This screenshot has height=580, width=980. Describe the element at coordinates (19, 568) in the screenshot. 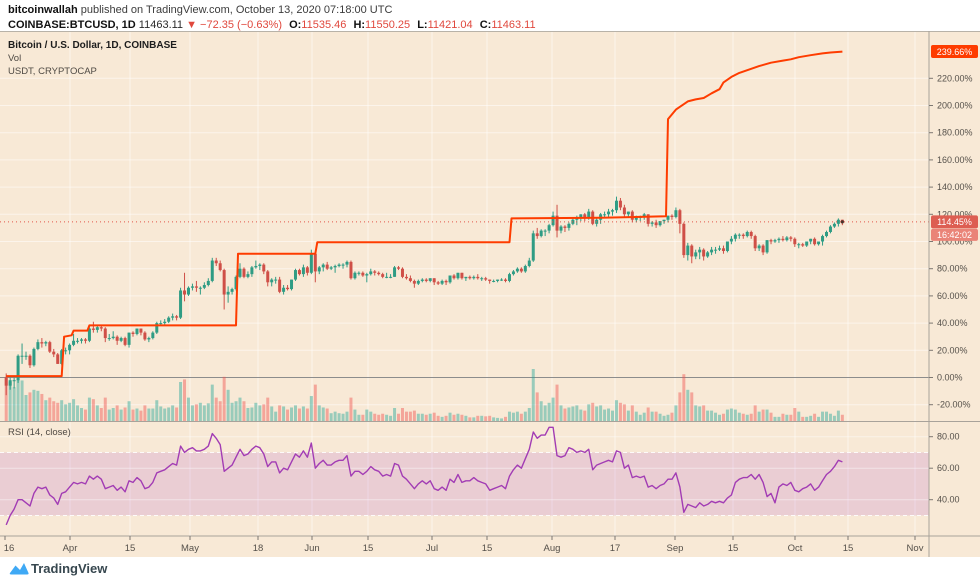

I see `tradingview-logo-icon` at that location.